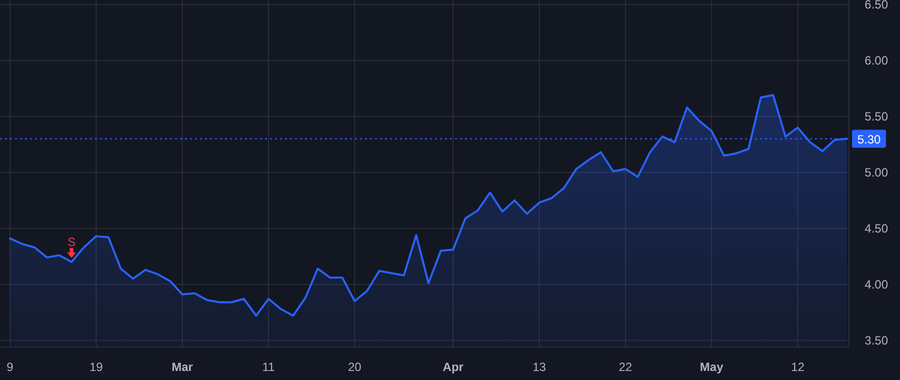  Describe the element at coordinates (10, 367) in the screenshot. I see `x-tick-label: 9` at that location.